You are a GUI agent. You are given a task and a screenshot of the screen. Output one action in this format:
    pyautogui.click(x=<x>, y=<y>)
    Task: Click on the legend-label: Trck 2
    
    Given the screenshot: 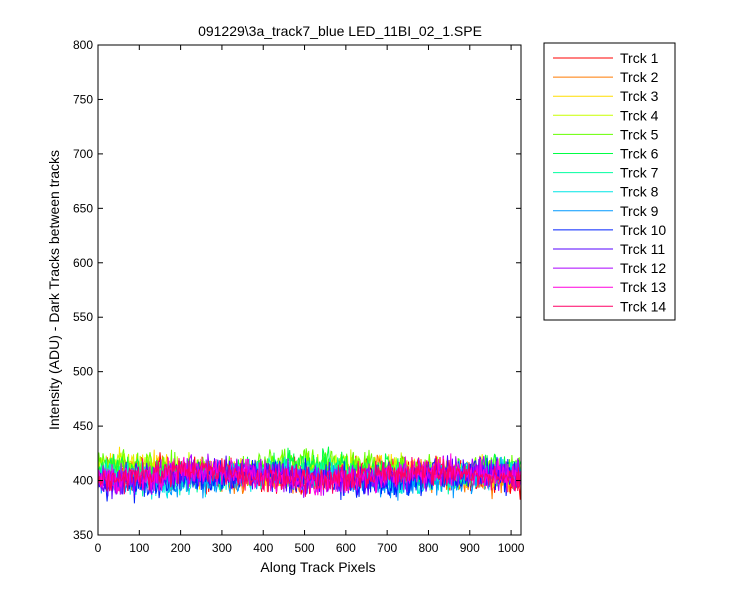 What is the action you would take?
    pyautogui.click(x=639, y=77)
    